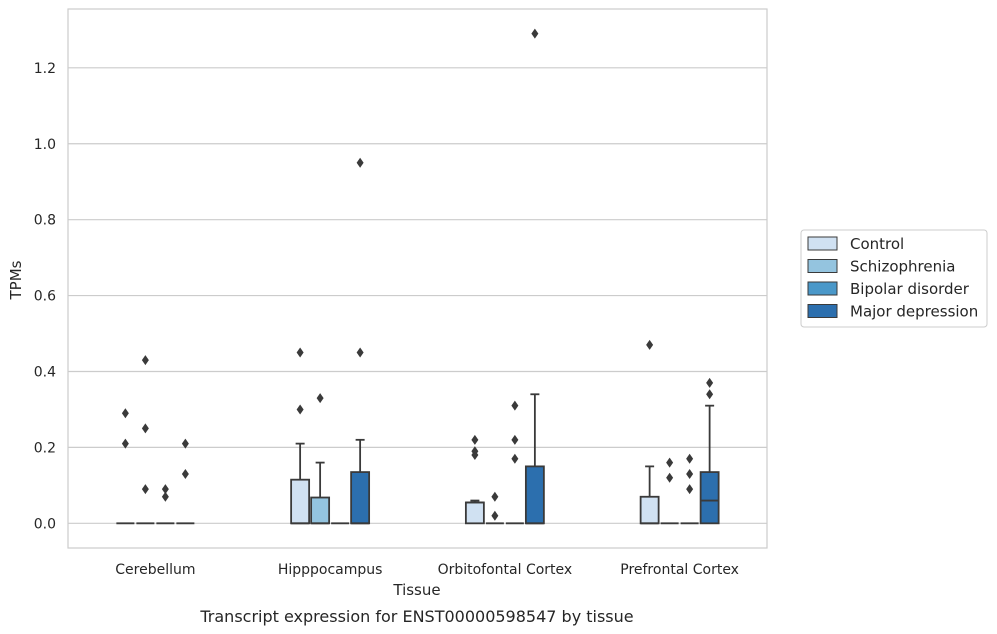 The height and width of the screenshot is (634, 997). I want to click on y-tick-label: 0.2, so click(45, 448).